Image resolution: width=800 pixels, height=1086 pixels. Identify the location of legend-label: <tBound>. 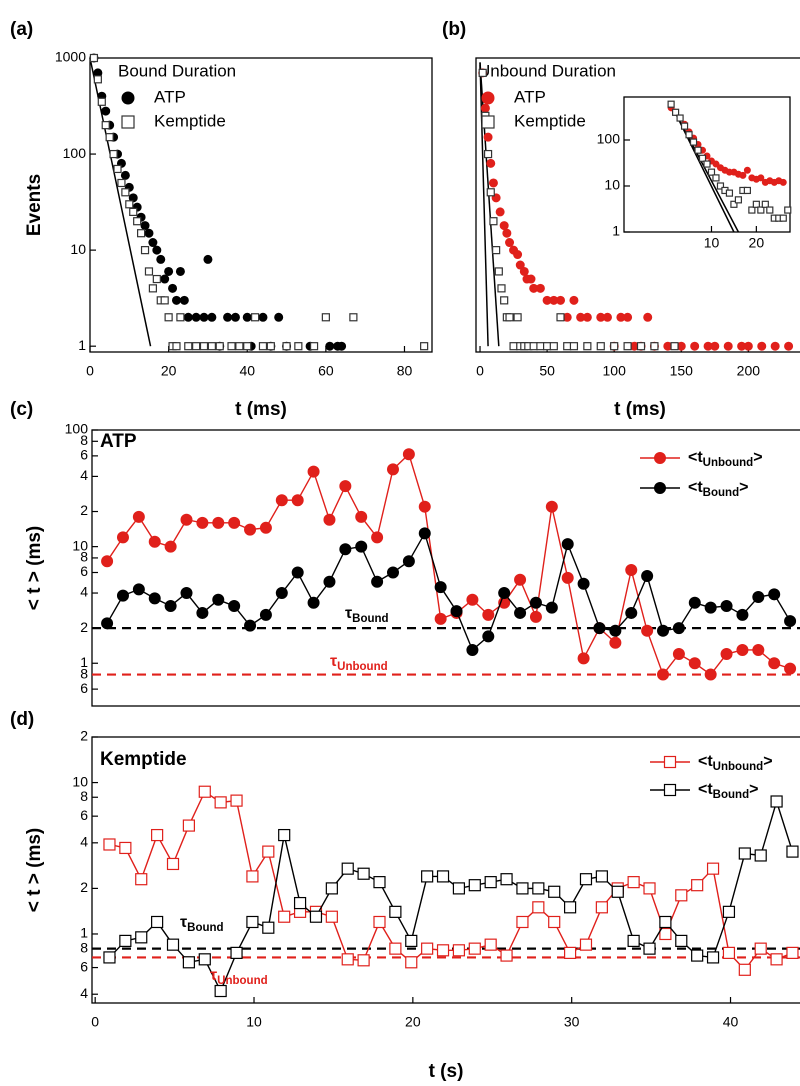
(728, 791).